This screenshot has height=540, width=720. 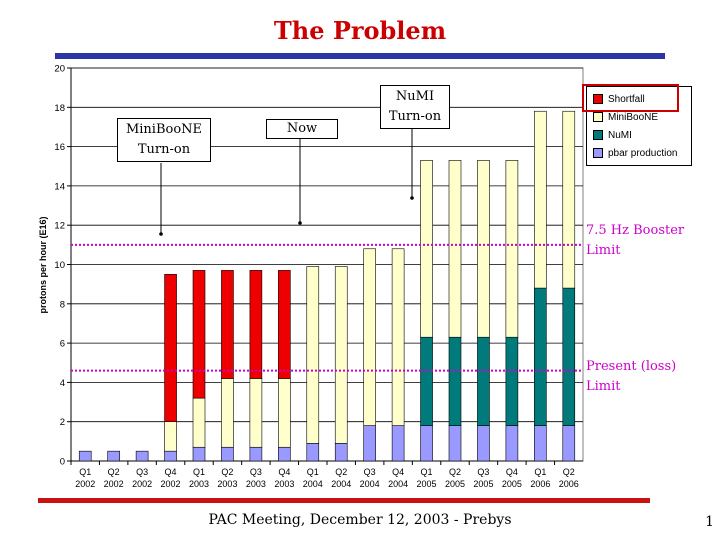 I want to click on y-tick-label: 18, so click(x=59, y=108).